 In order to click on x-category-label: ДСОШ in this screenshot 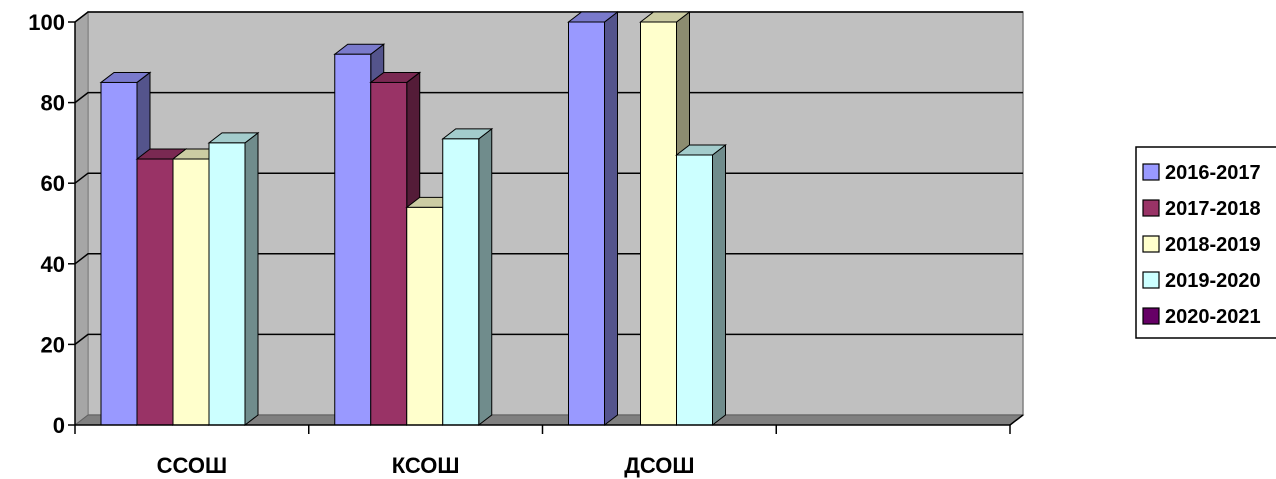, I will do `click(659, 465)`.